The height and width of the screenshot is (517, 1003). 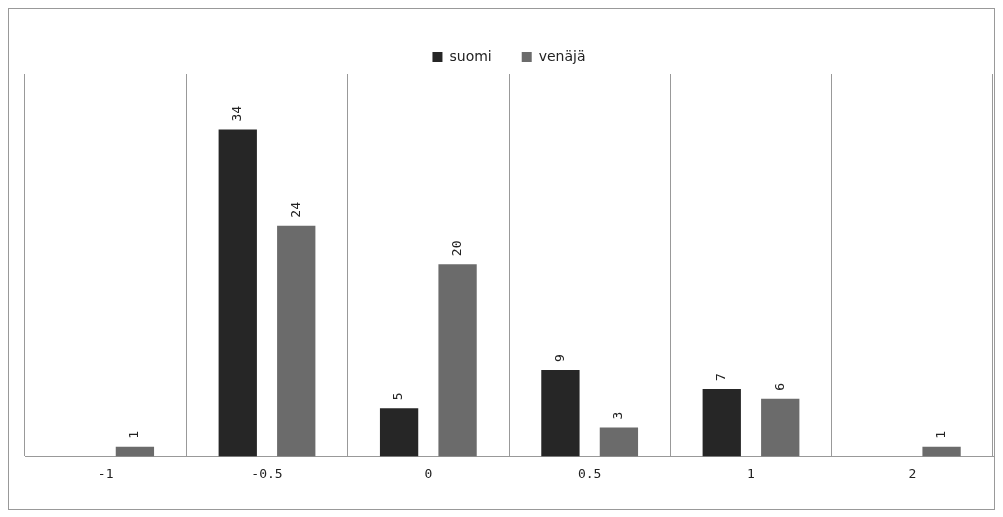 I want to click on data-label: 24, so click(x=295, y=209).